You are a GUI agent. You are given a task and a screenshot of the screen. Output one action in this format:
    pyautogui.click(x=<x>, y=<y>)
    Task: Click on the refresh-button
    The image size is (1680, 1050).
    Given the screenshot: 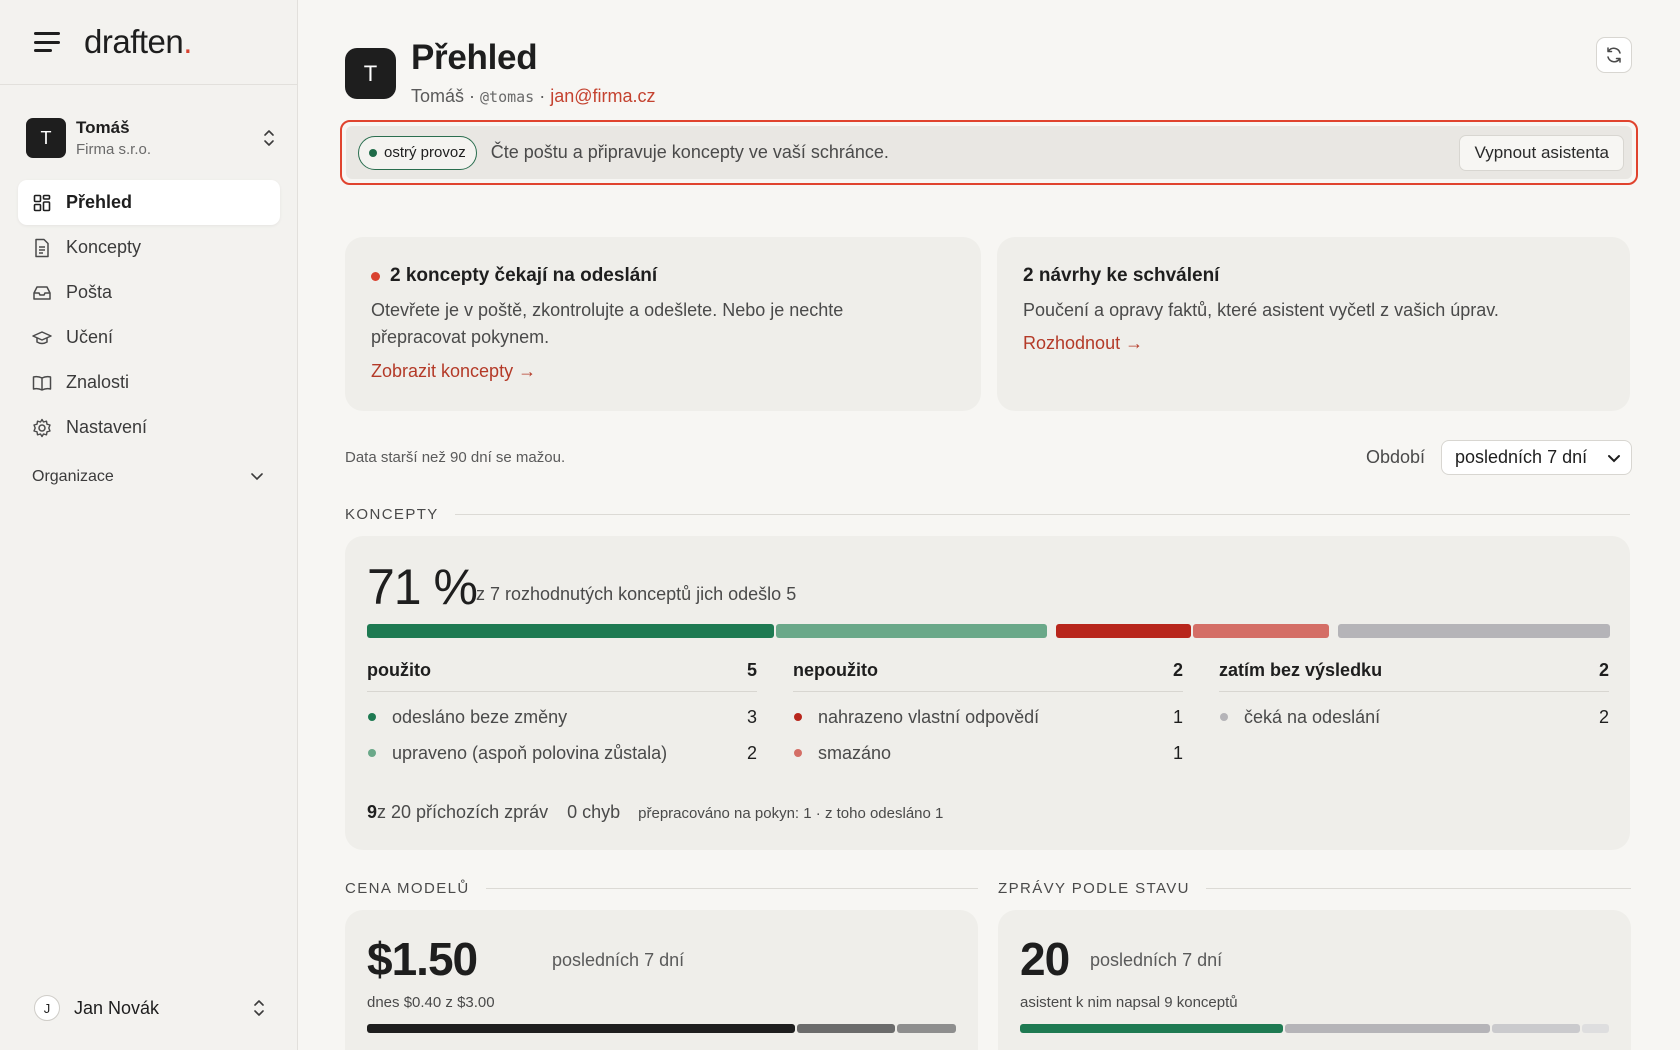 What is the action you would take?
    pyautogui.click(x=1614, y=55)
    